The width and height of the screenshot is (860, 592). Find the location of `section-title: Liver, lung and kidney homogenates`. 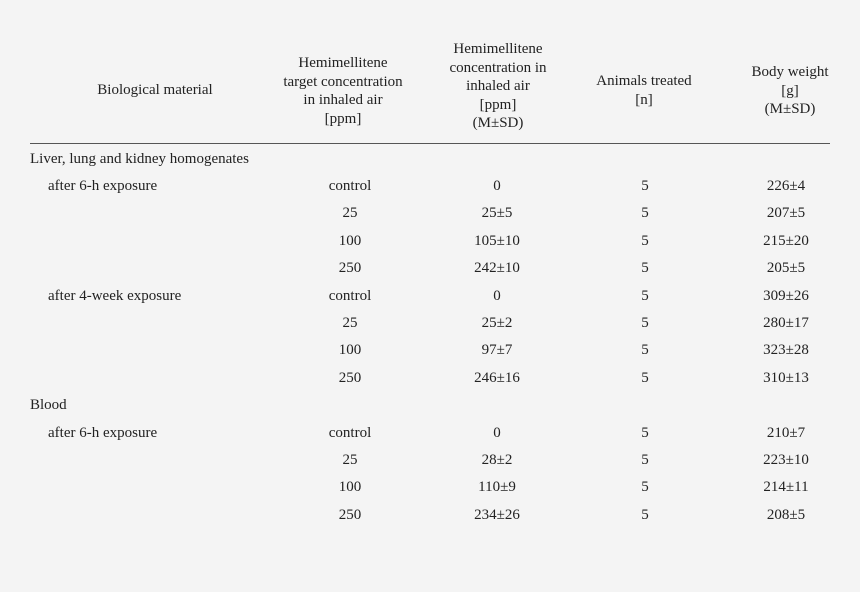

section-title: Liver, lung and kidney homogenates is located at coordinates (139, 159).